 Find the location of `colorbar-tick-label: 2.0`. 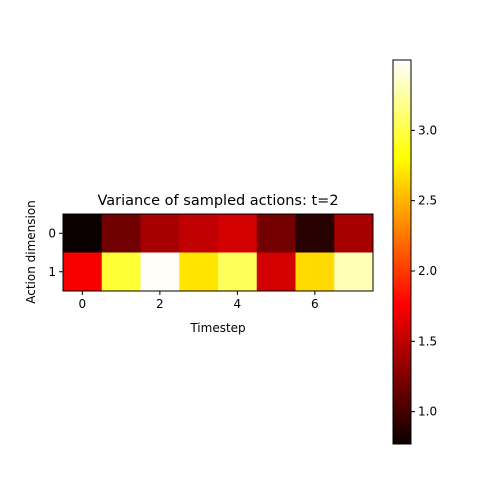

colorbar-tick-label: 2.0 is located at coordinates (427, 271).